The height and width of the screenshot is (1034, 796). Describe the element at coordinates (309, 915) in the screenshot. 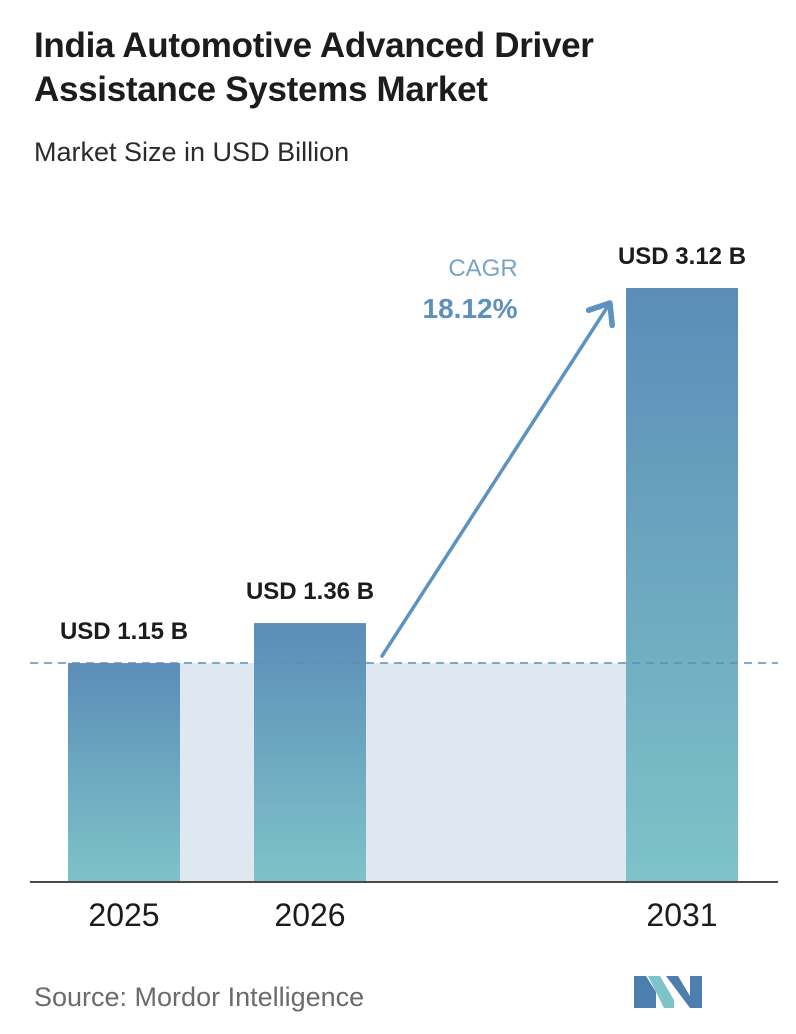

I see `x-tick-label-2026: 2026` at that location.